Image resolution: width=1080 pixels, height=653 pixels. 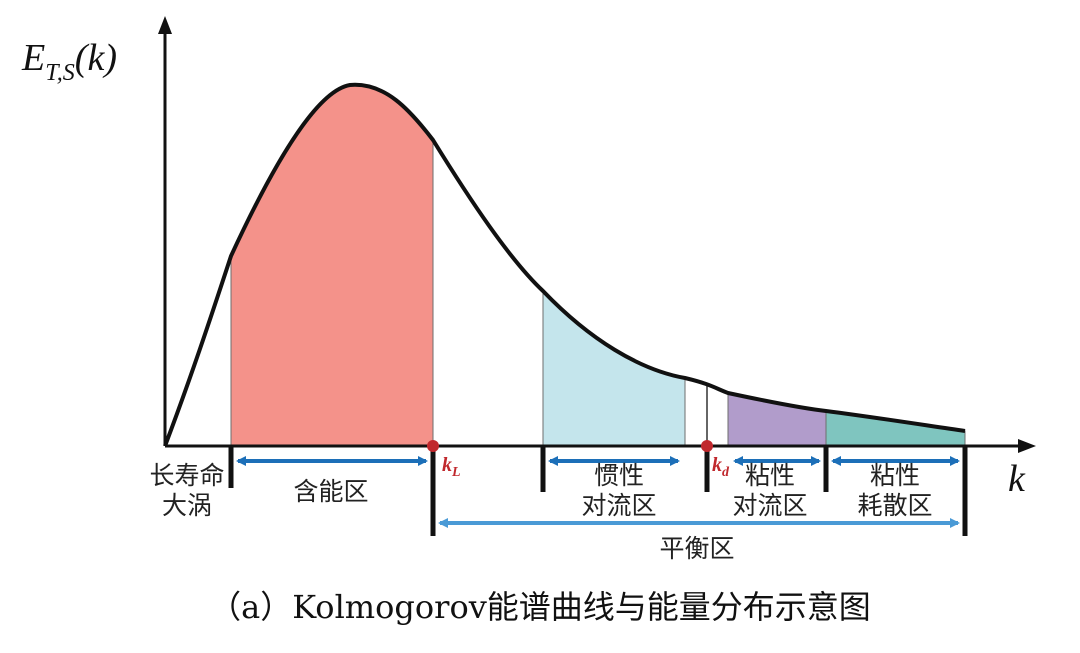 I want to click on viscous-convective-region-fill, so click(x=777, y=419).